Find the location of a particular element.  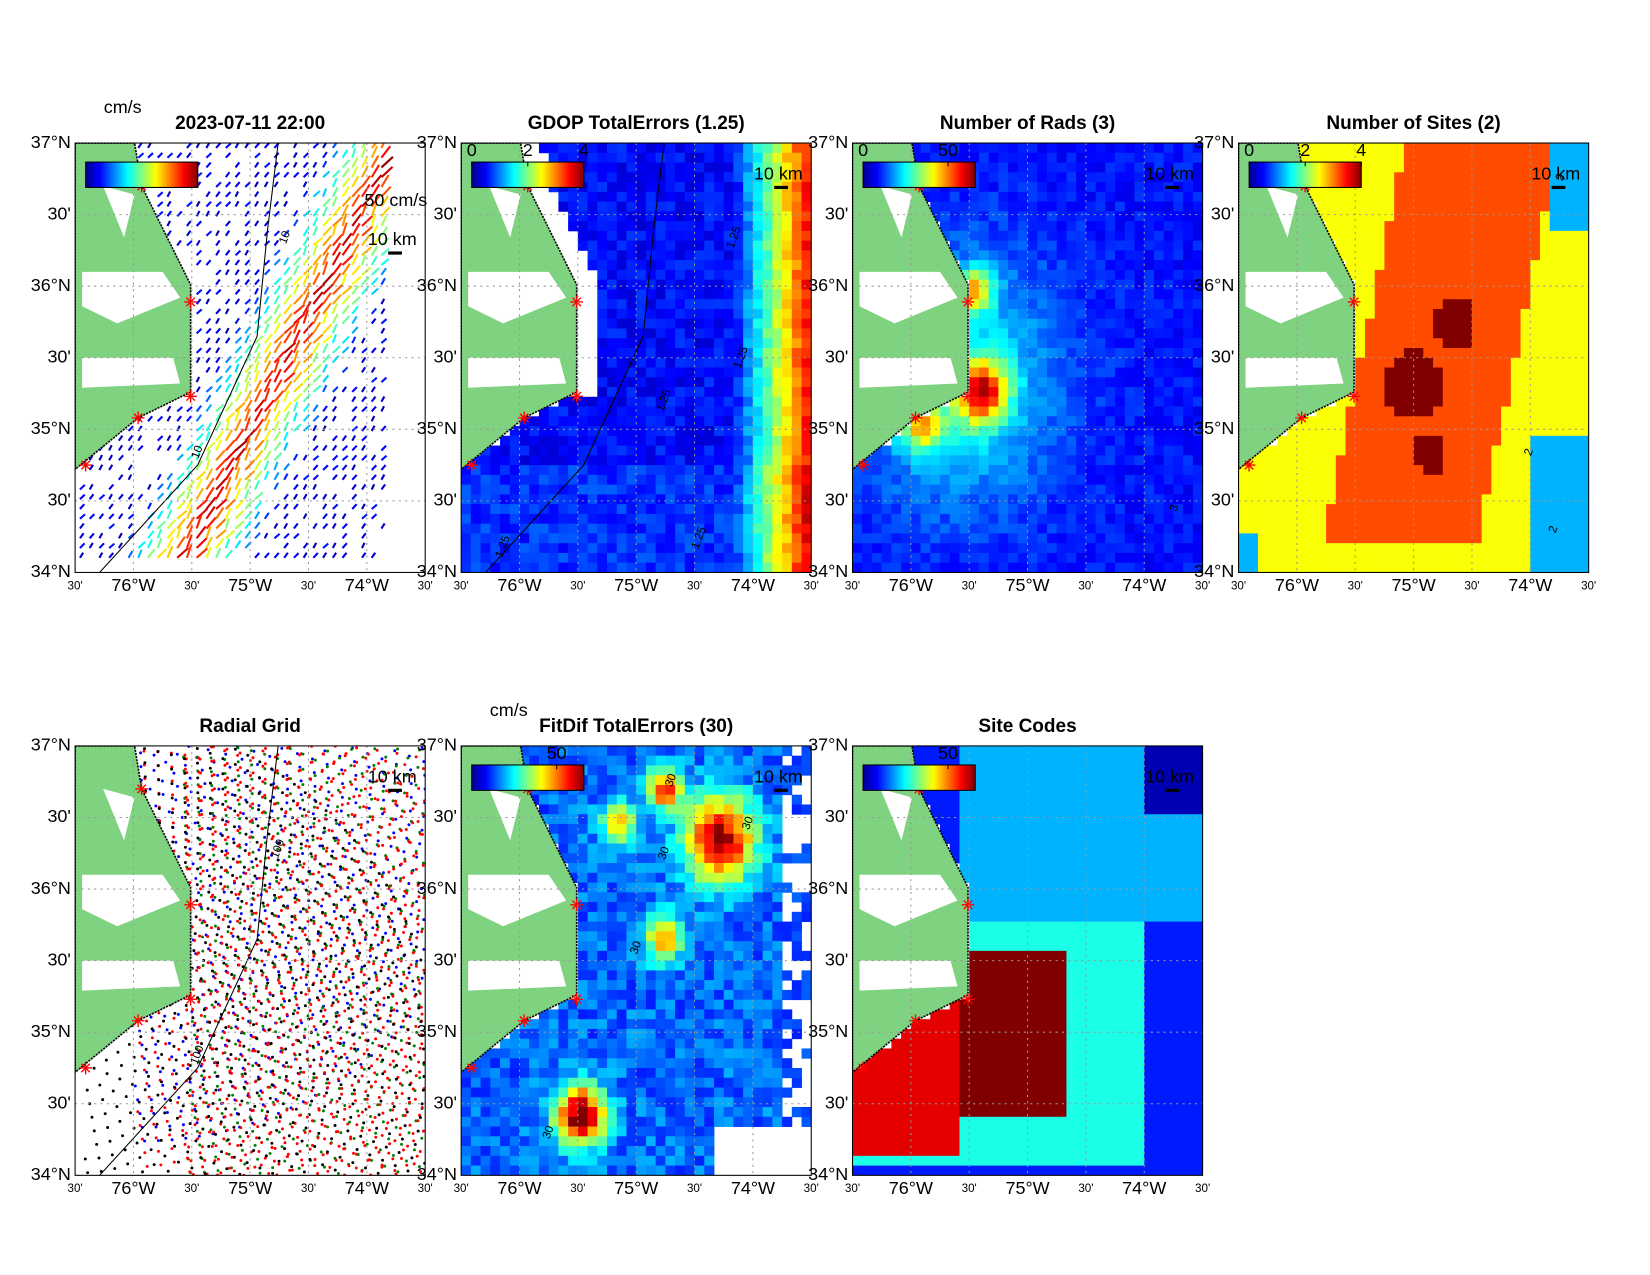

radial-point is located at coordinates (176, 800).